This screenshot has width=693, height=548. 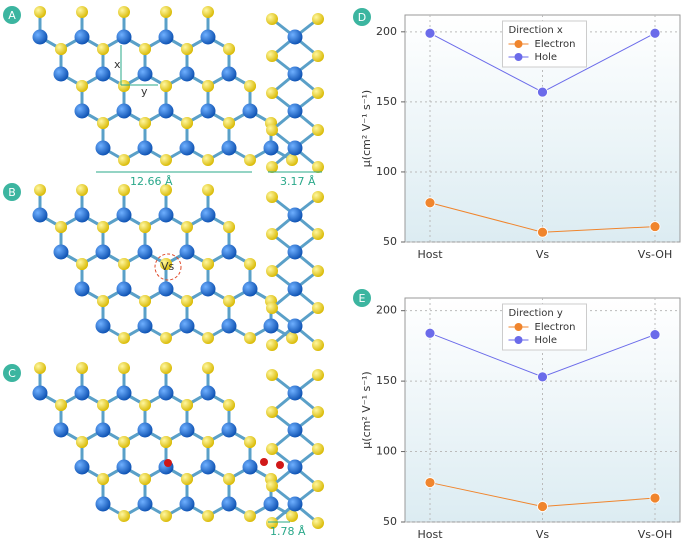 I want to click on y-tick-label: 150, so click(x=386, y=101).